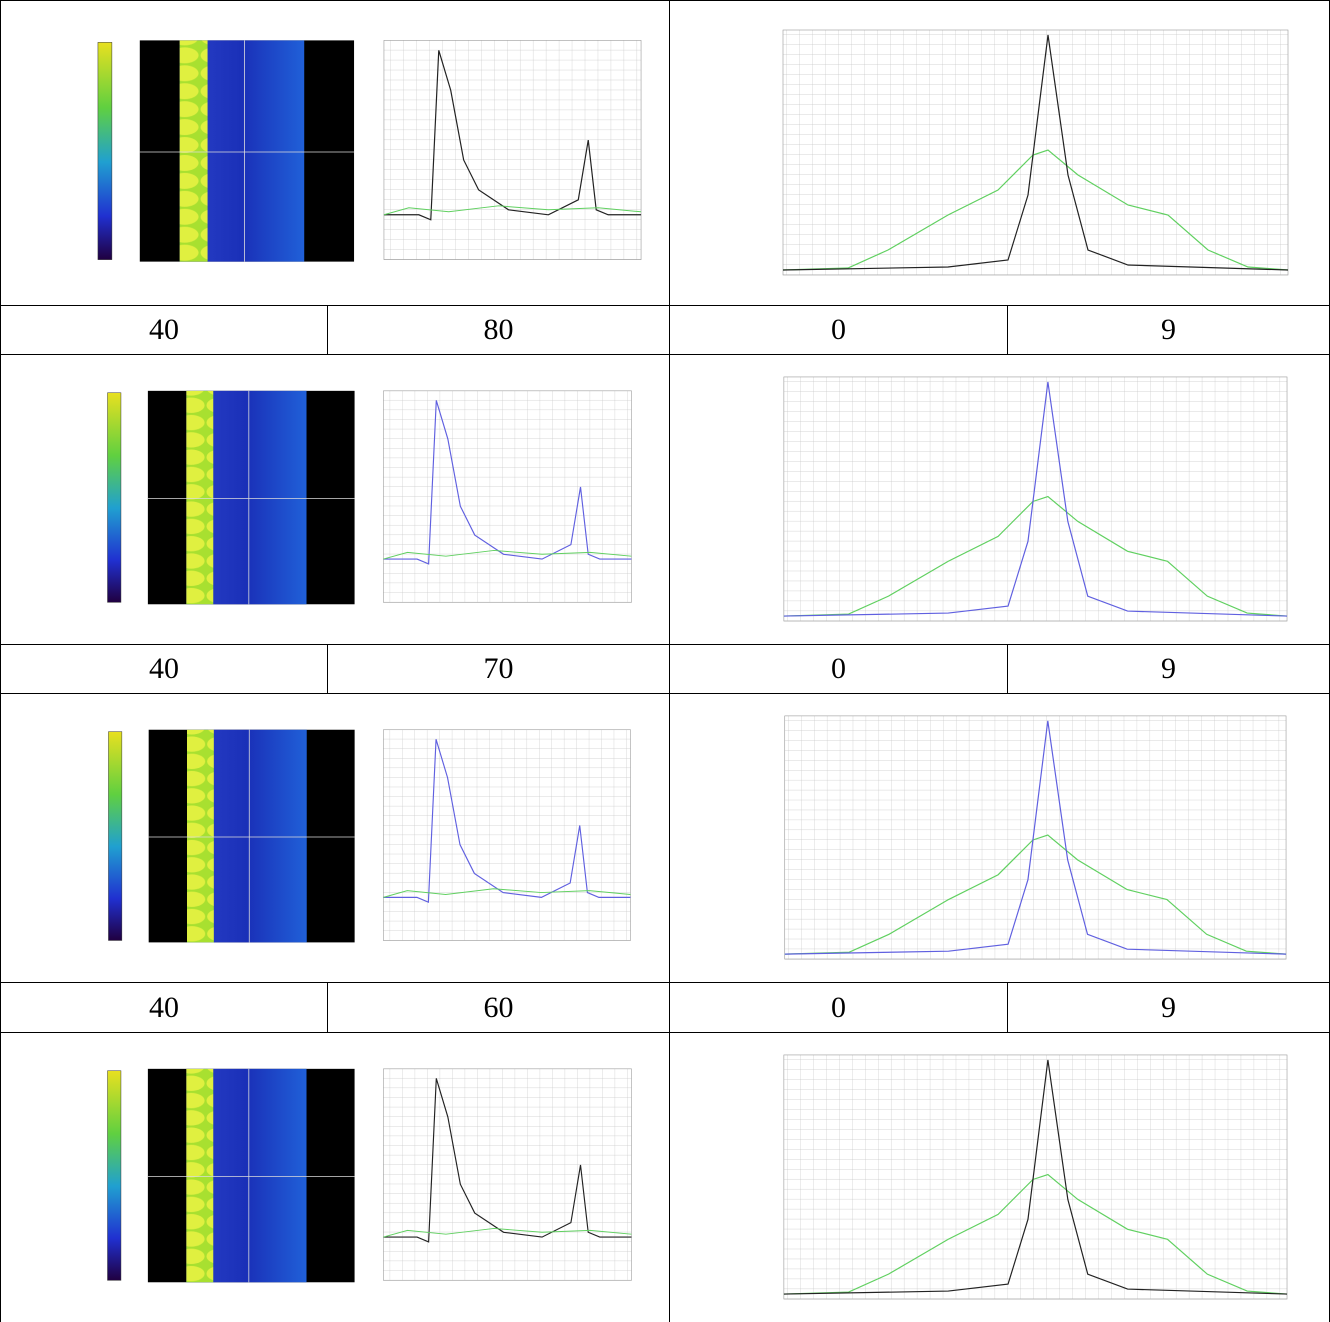 The width and height of the screenshot is (1330, 1322). What do you see at coordinates (498, 669) in the screenshot?
I see `value-cell: 70` at bounding box center [498, 669].